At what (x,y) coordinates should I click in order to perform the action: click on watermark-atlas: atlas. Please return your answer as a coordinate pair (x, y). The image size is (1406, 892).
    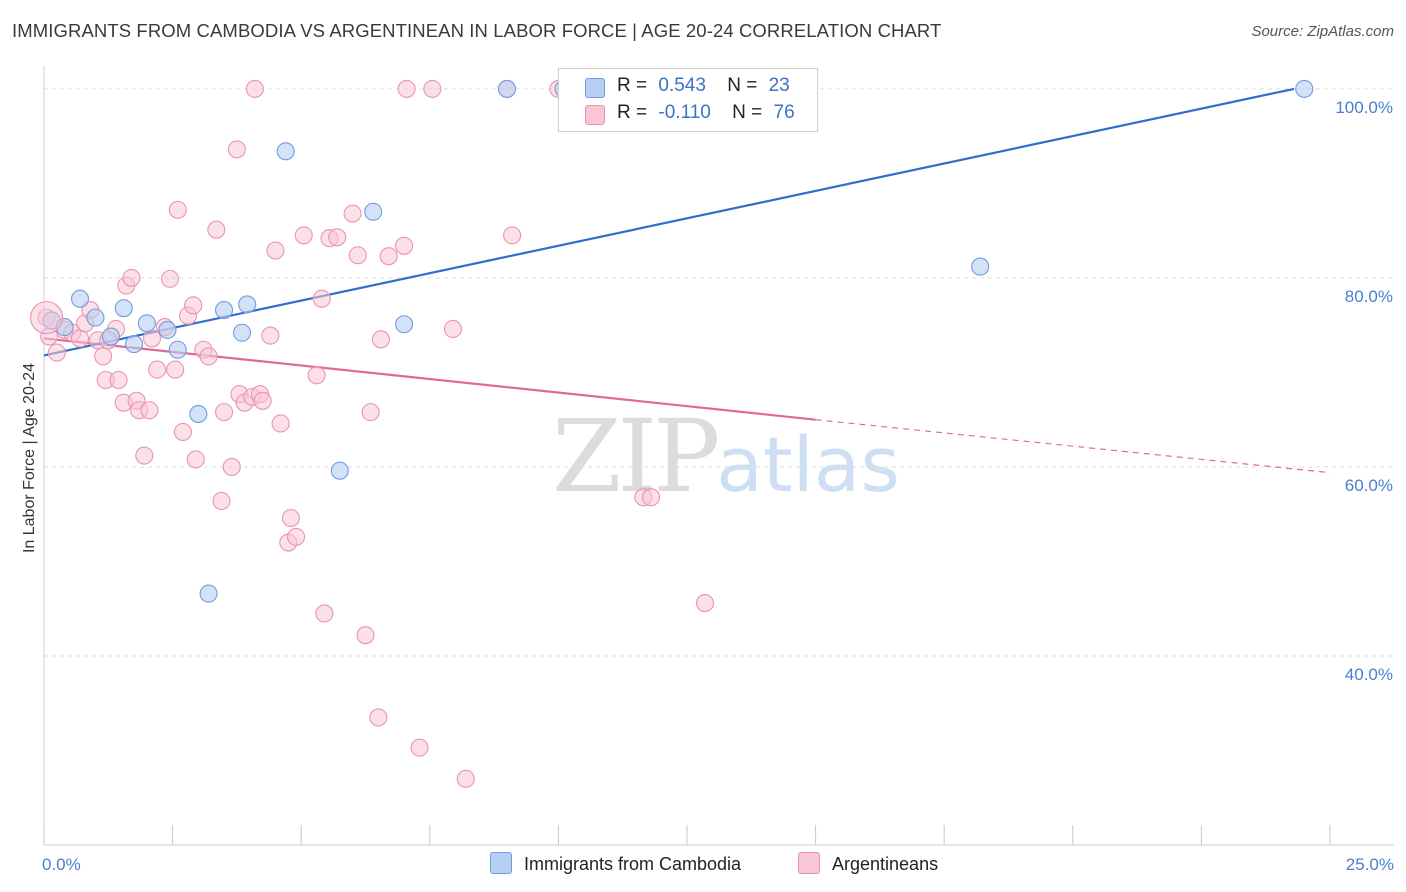
    Looking at the image, I should click on (808, 464).